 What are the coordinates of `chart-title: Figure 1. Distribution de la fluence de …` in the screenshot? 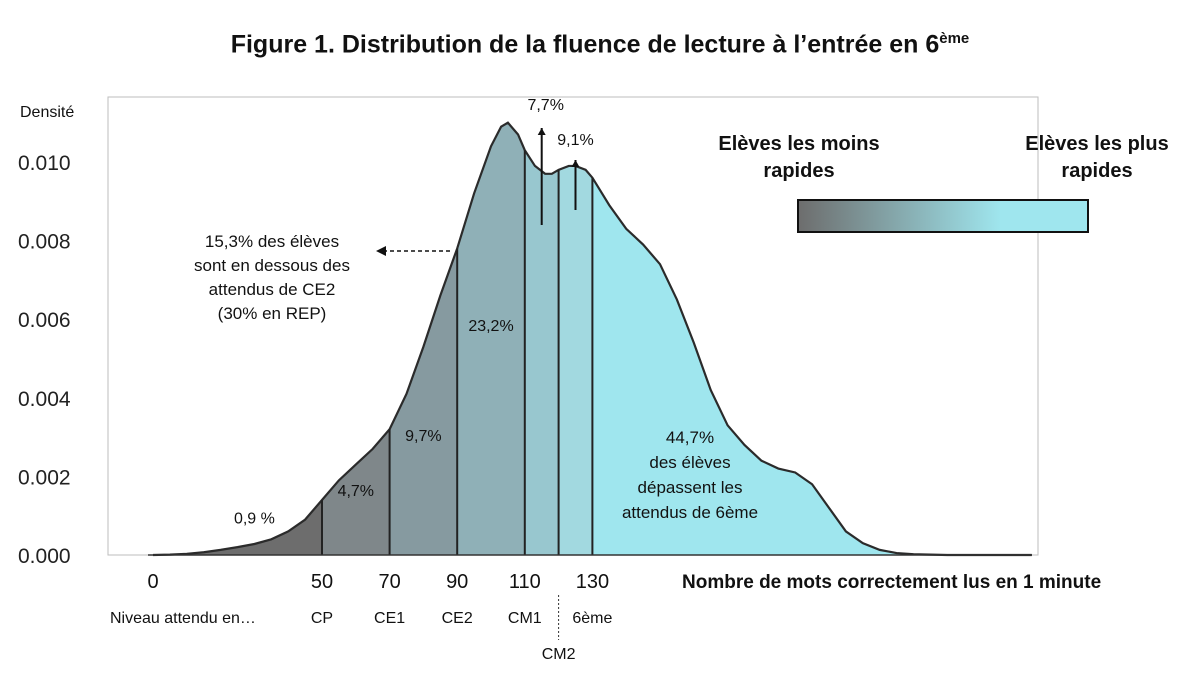 It's located at (600, 44).